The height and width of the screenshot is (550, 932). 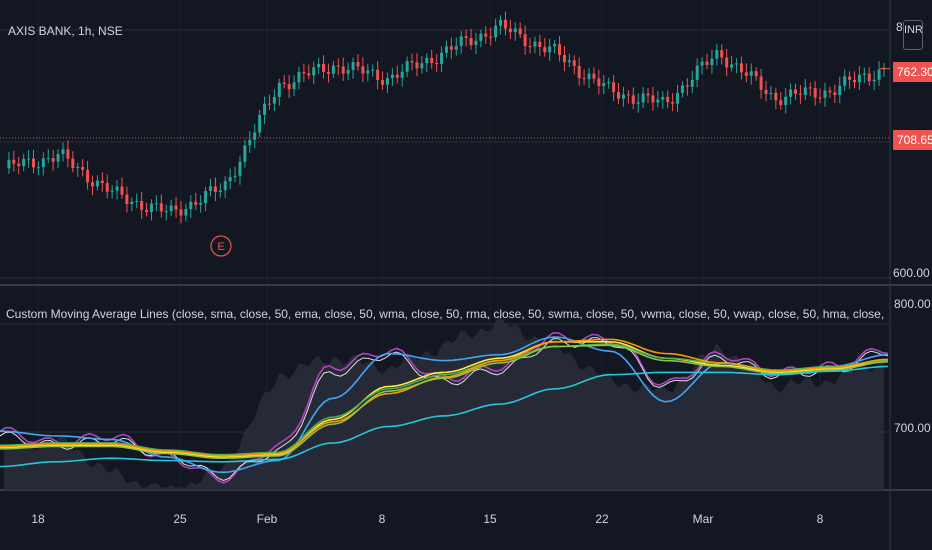 I want to click on x-tick-7: 8, so click(x=820, y=519).